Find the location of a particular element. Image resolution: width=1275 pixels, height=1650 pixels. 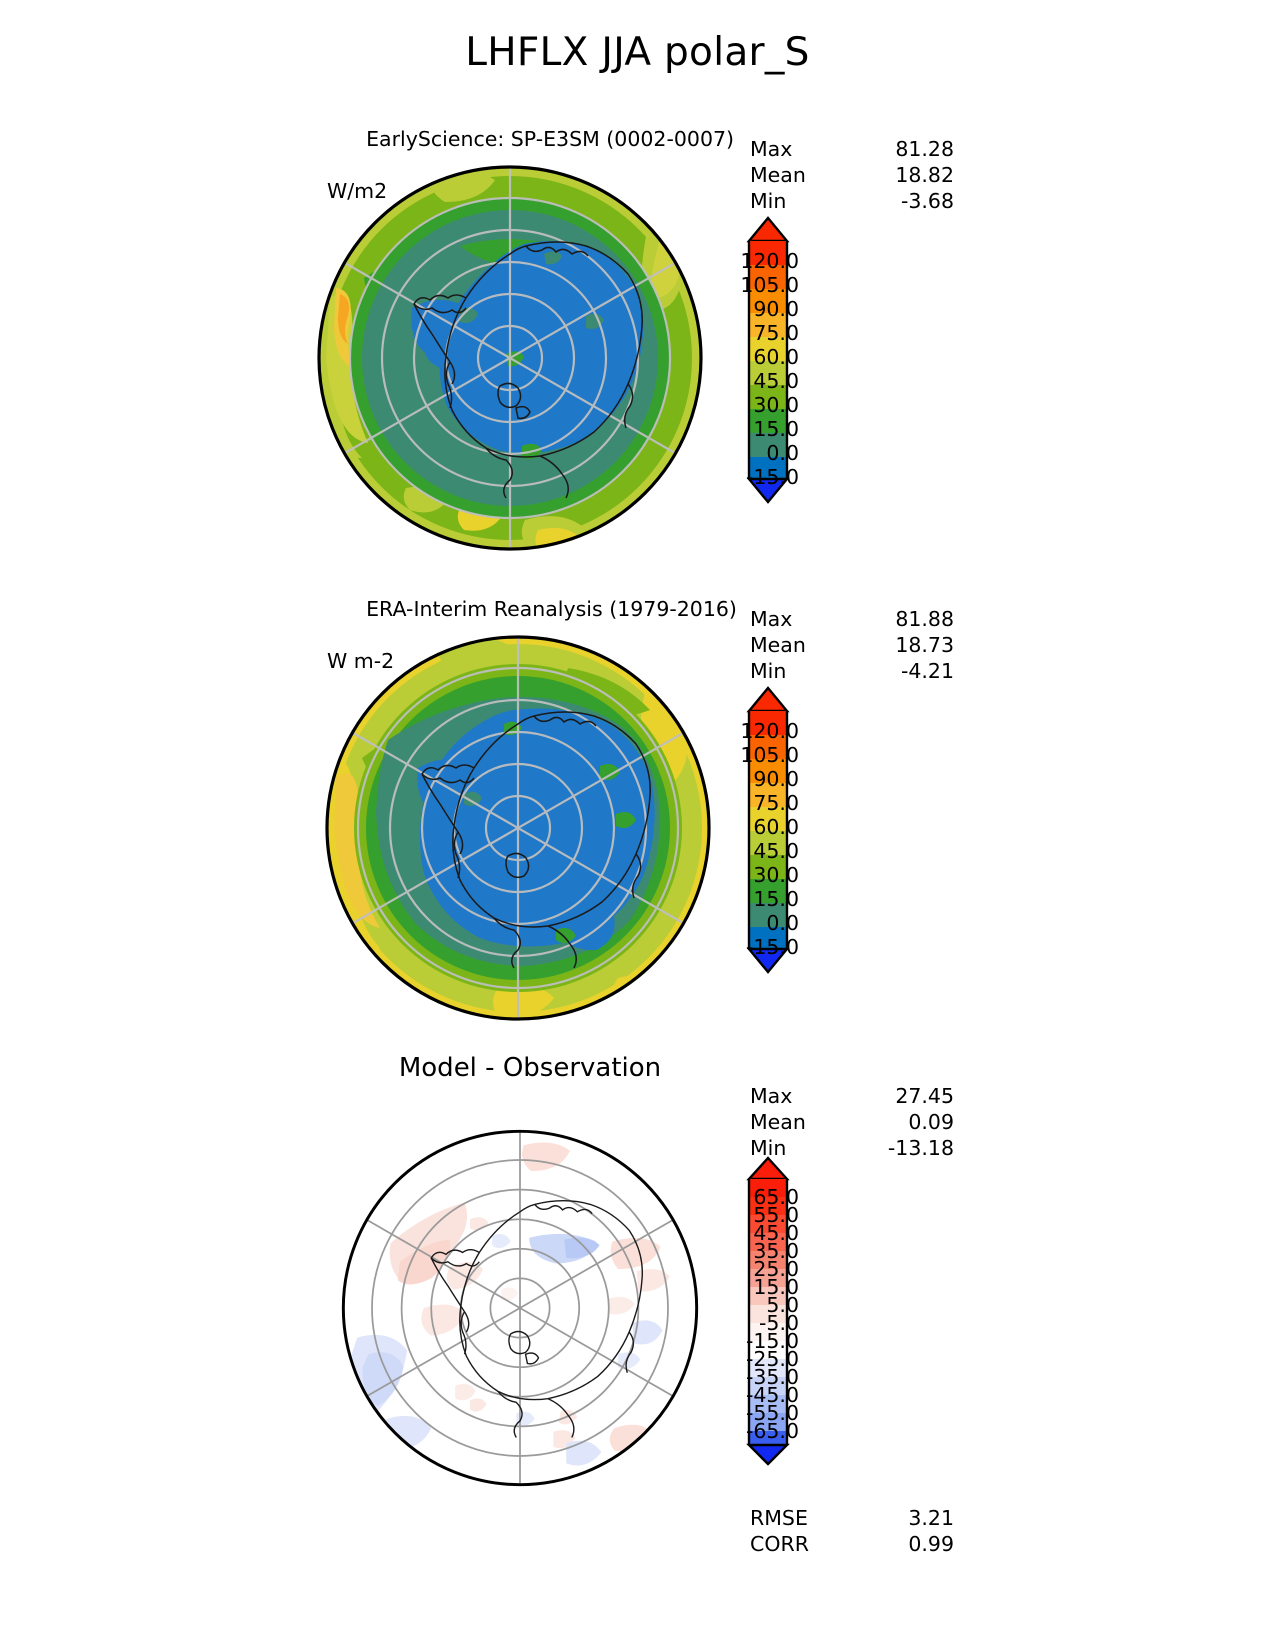

cbar-tick: 5.0 is located at coordinates (782, 1305).